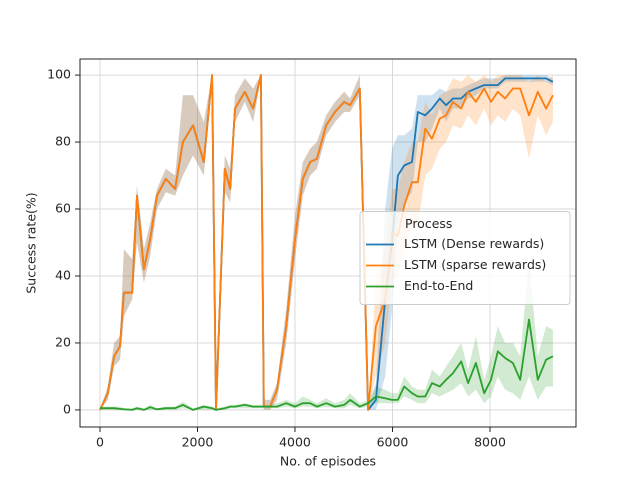 Image resolution: width=640 pixels, height=480 pixels. Describe the element at coordinates (198, 442) in the screenshot. I see `x-tick-label: 2000` at that location.